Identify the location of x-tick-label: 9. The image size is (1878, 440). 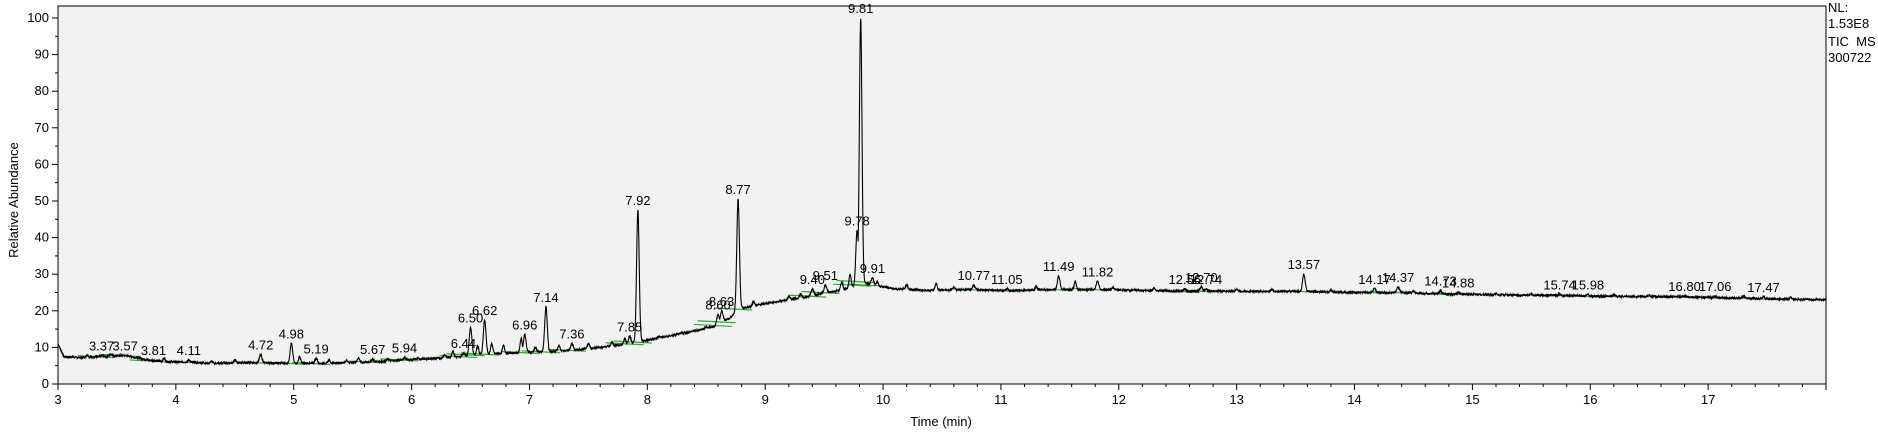
(765, 399).